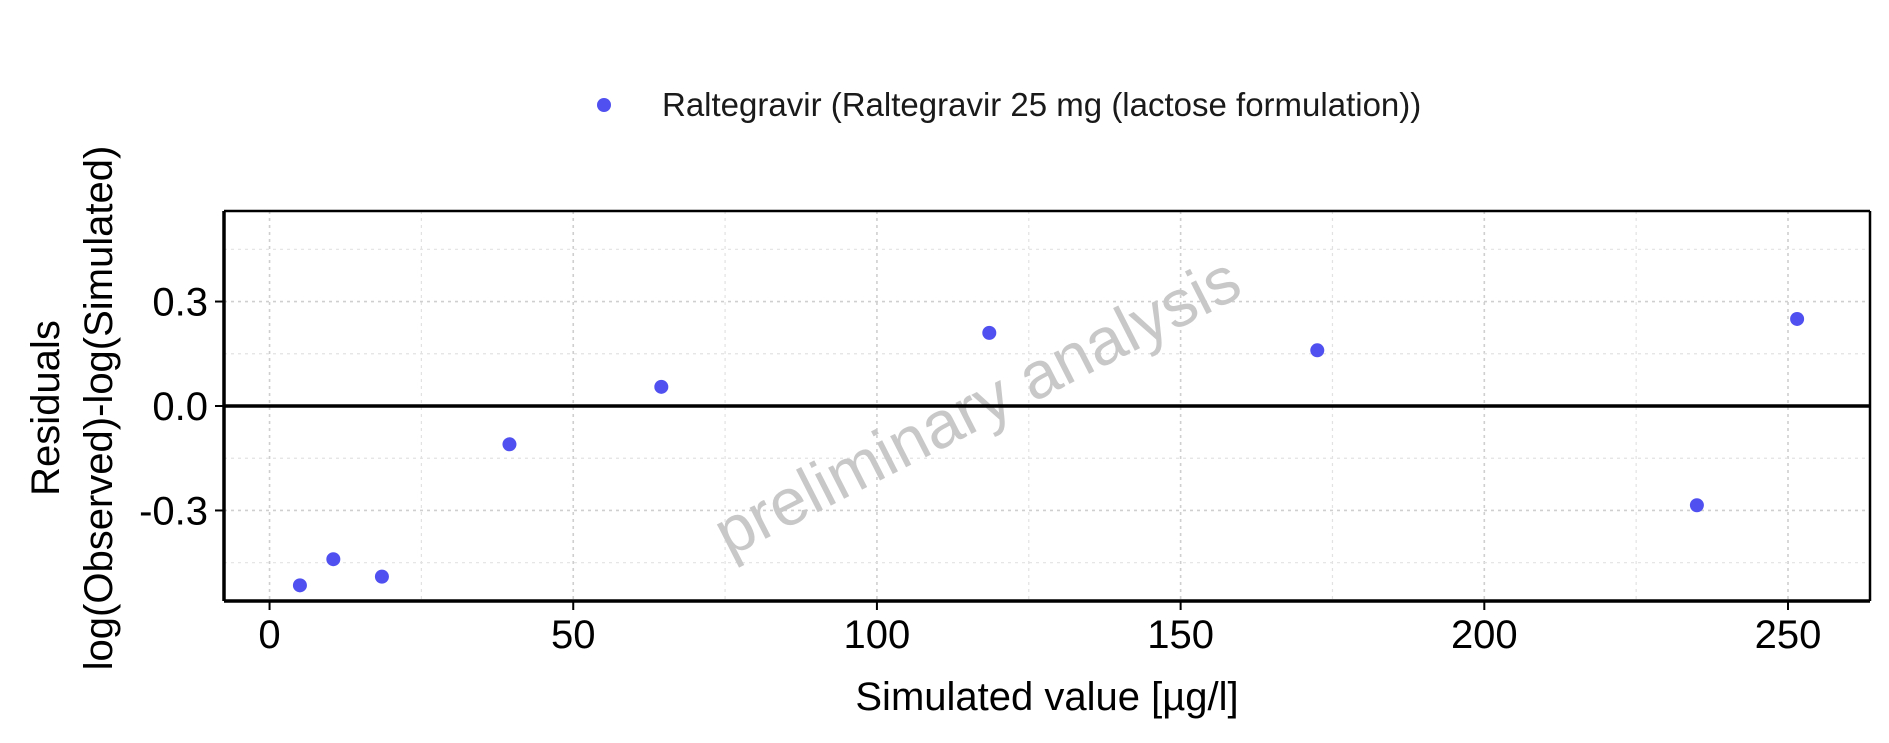  Describe the element at coordinates (173, 511) in the screenshot. I see `y-tick-label: -0.3` at that location.